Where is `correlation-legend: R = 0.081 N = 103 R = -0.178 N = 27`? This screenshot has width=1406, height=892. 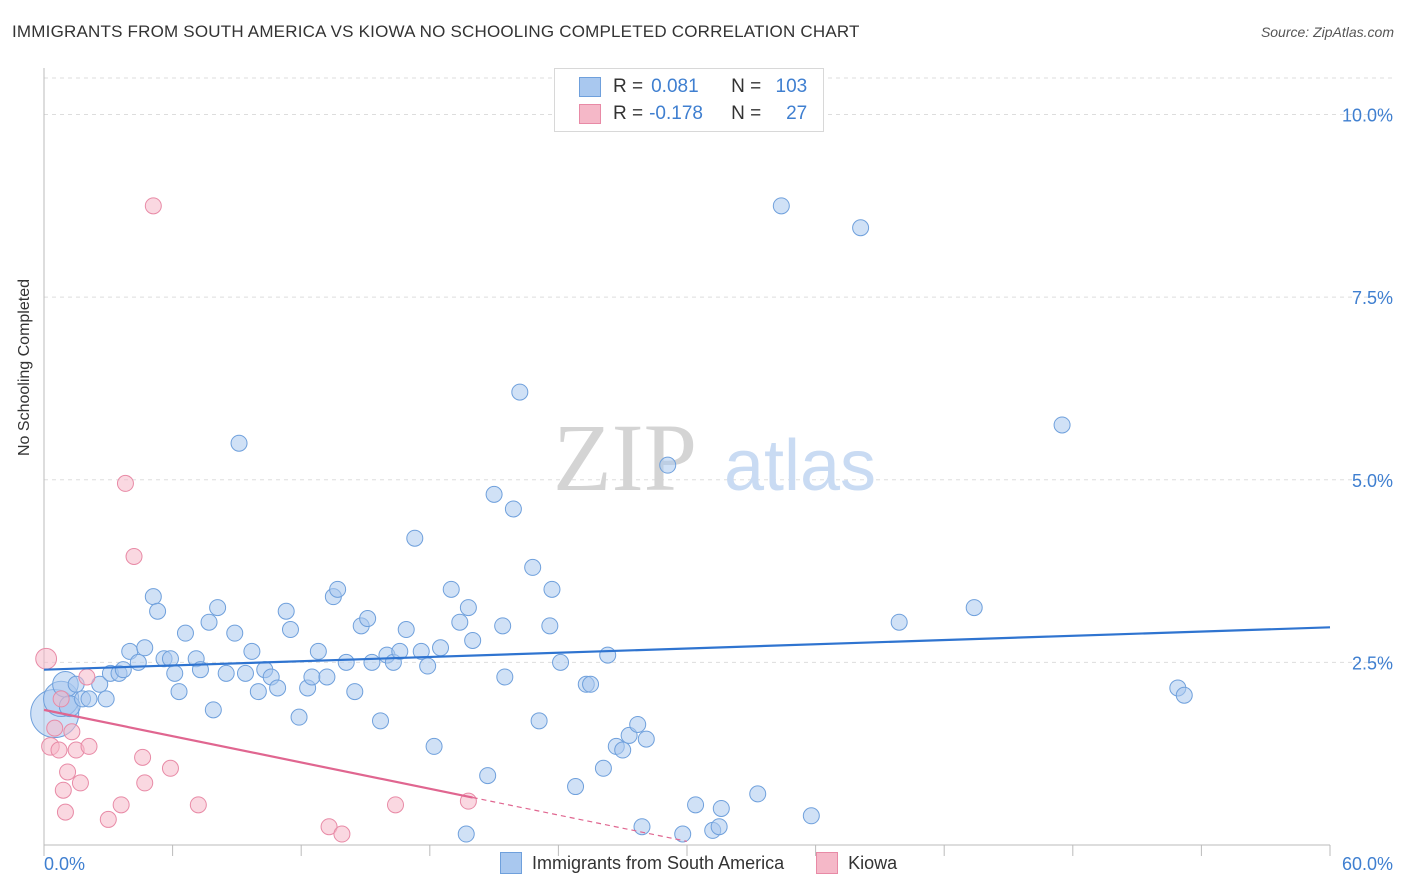 correlation-legend: R = 0.081 N = 103 R = -0.178 N = 27 is located at coordinates (689, 100).